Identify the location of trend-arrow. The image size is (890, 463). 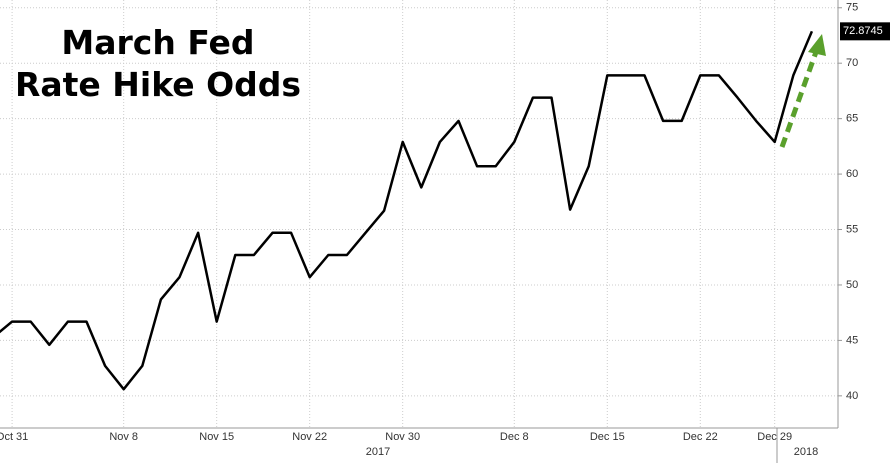
(802, 91).